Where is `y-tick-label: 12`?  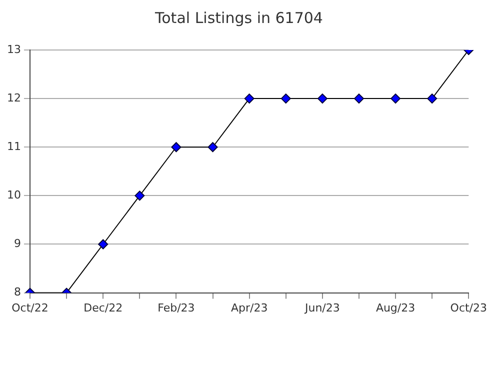 y-tick-label: 12 is located at coordinates (13, 97).